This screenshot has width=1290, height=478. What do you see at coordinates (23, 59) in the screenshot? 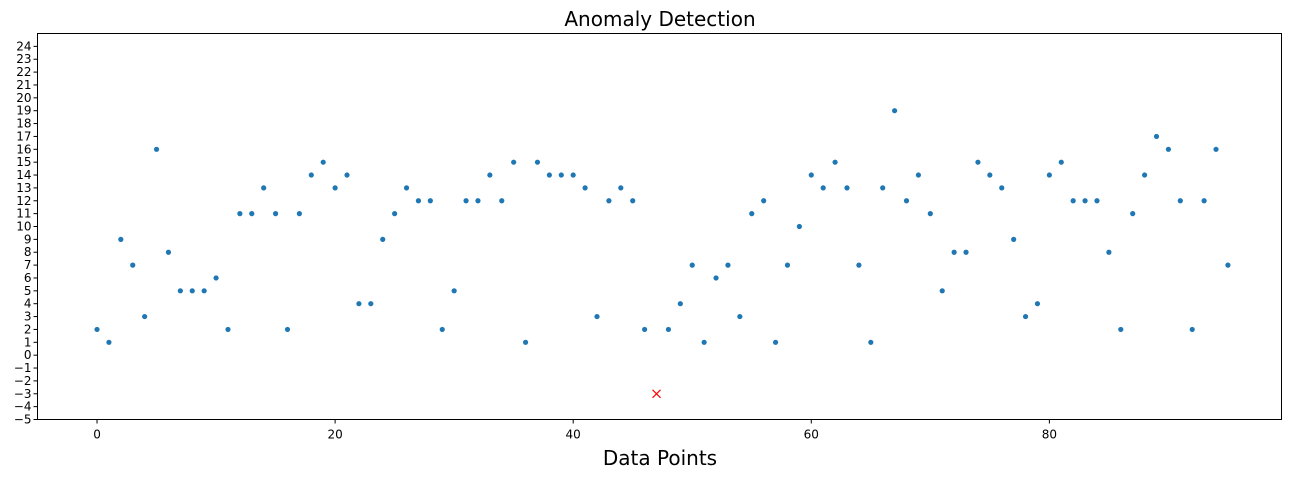
I see `y-tick-label: 23` at bounding box center [23, 59].